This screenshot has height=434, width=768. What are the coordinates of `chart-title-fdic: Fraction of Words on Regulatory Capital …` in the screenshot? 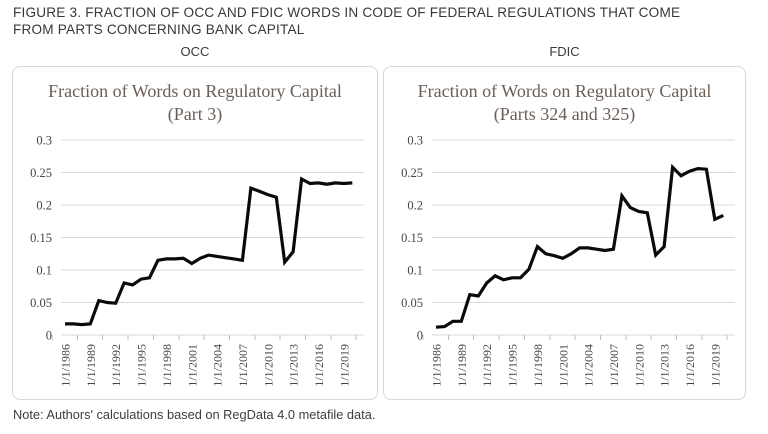 It's located at (564, 103).